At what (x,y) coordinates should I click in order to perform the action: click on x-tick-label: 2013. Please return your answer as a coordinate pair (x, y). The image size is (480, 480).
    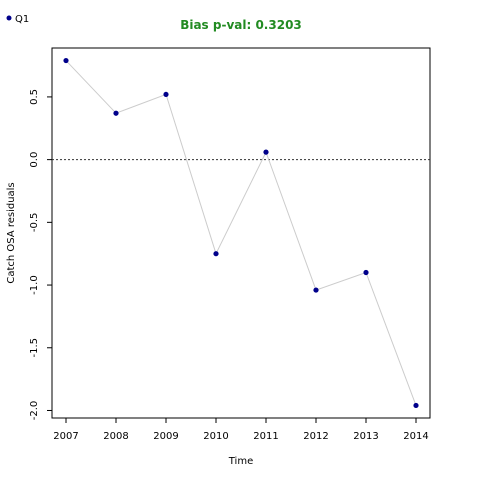
    Looking at the image, I should click on (365, 436).